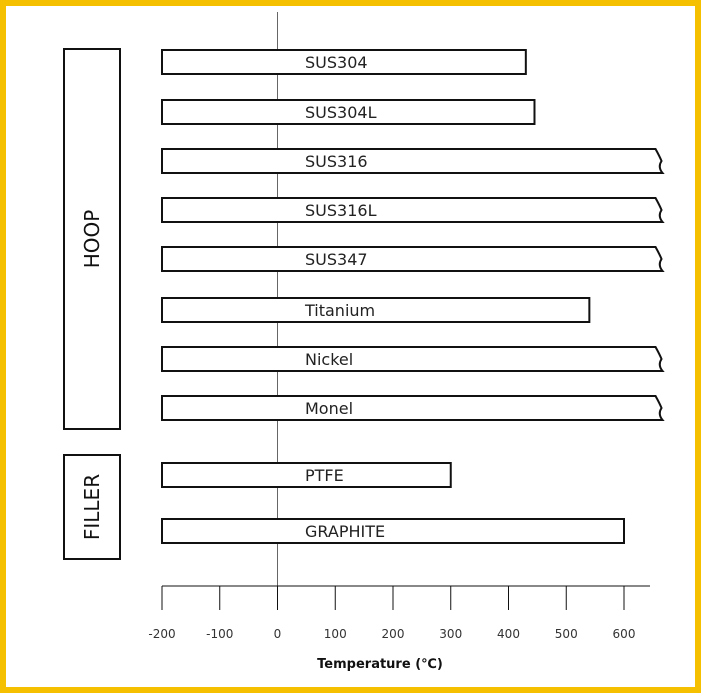 Image resolution: width=701 pixels, height=693 pixels. I want to click on bar-sus304l, so click(348, 112).